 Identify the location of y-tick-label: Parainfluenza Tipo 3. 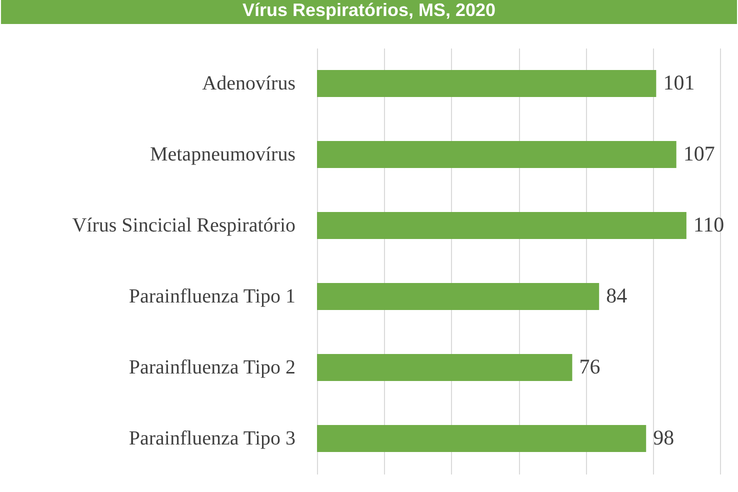
(212, 439).